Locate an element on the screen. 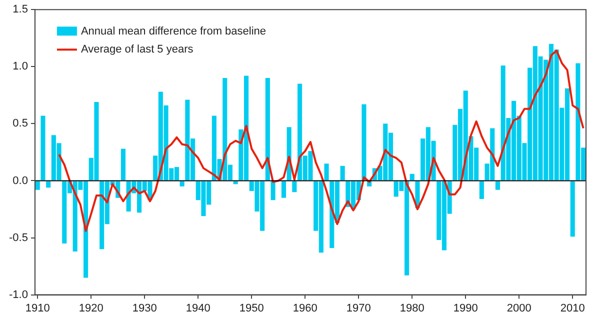 The height and width of the screenshot is (320, 600). x-tick-label: 1970 is located at coordinates (358, 308).